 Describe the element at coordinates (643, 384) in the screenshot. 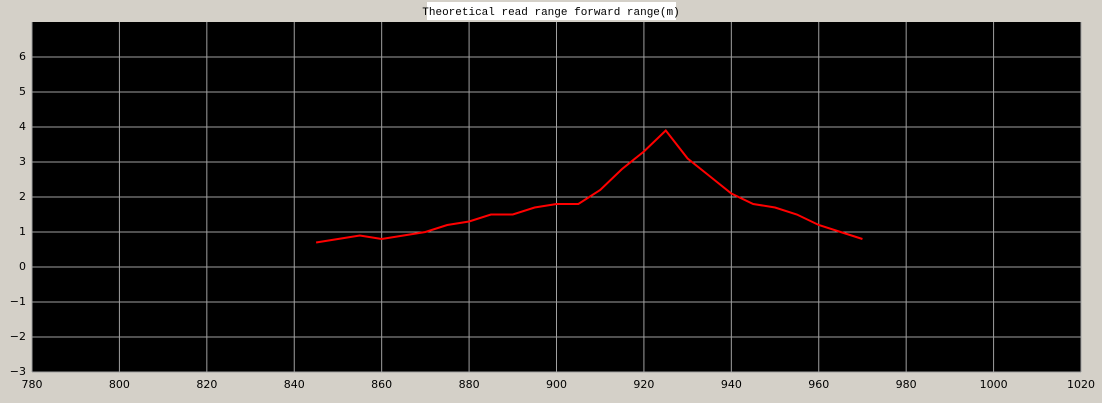

I see `x-tick-label: 920` at that location.